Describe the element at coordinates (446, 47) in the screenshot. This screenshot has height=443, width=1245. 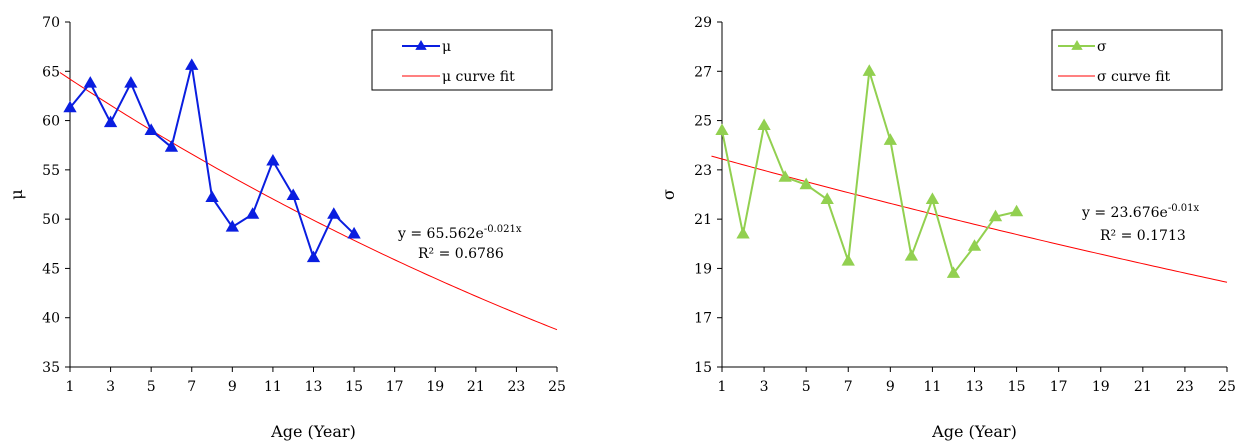
I see `mu-legend-label: μ` at that location.